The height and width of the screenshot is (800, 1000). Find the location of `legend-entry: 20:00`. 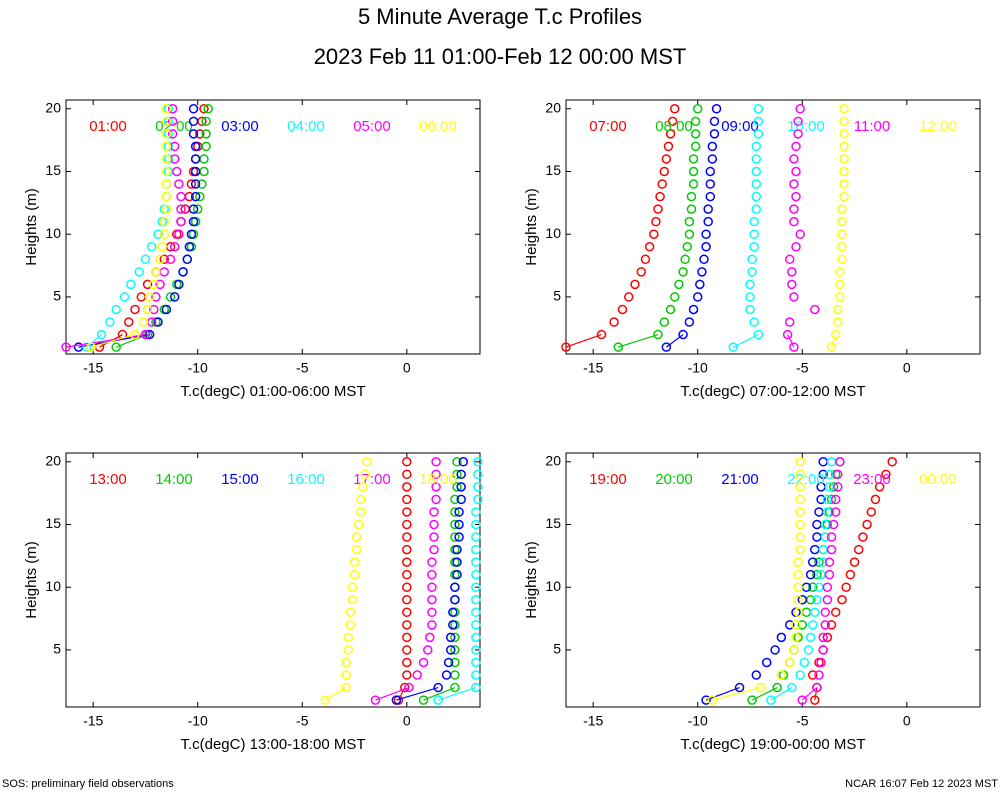

legend-entry: 20:00 is located at coordinates (674, 479).